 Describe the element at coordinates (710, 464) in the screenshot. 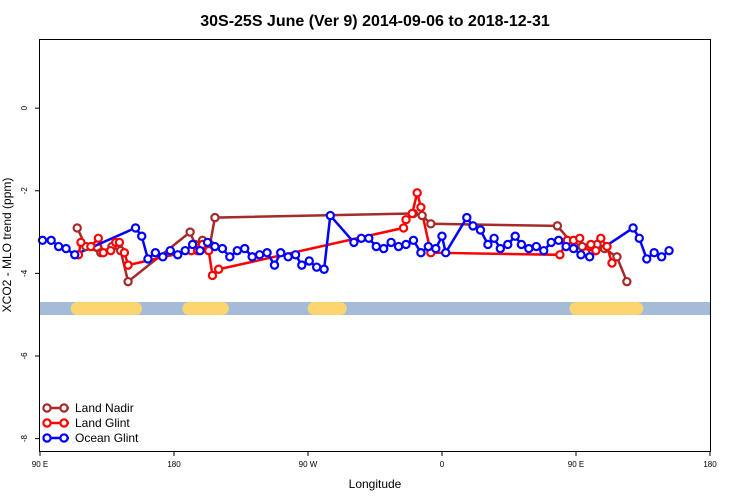

I see `x-tick-label: 180` at that location.